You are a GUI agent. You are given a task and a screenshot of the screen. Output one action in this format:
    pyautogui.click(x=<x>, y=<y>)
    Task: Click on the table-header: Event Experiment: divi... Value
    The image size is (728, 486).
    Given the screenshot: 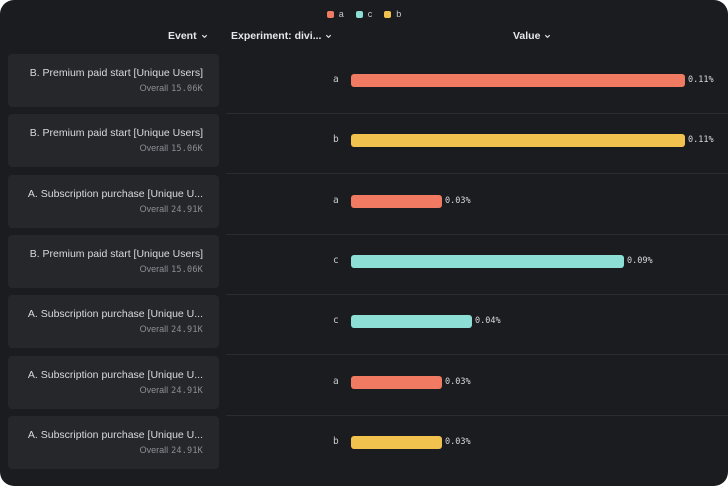 What is the action you would take?
    pyautogui.click(x=364, y=39)
    